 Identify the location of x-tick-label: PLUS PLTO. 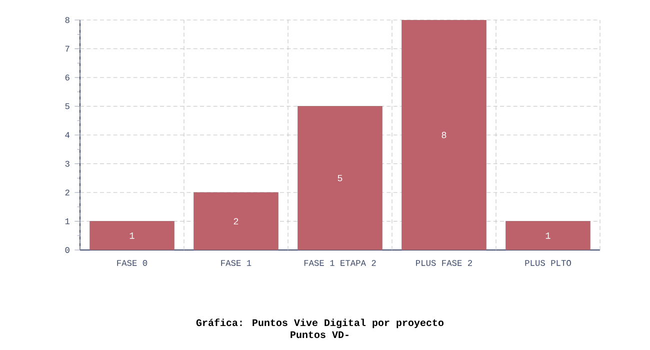
(548, 263).